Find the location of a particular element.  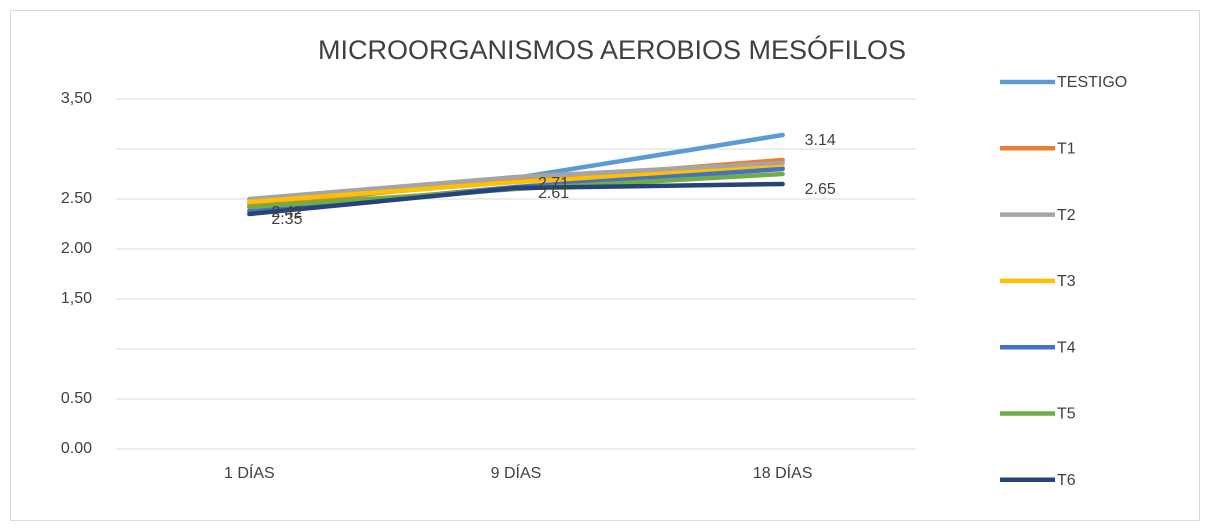

chart-title: MICROORGANISMOS AEROBIOS MESÓFILOS is located at coordinates (612, 49).